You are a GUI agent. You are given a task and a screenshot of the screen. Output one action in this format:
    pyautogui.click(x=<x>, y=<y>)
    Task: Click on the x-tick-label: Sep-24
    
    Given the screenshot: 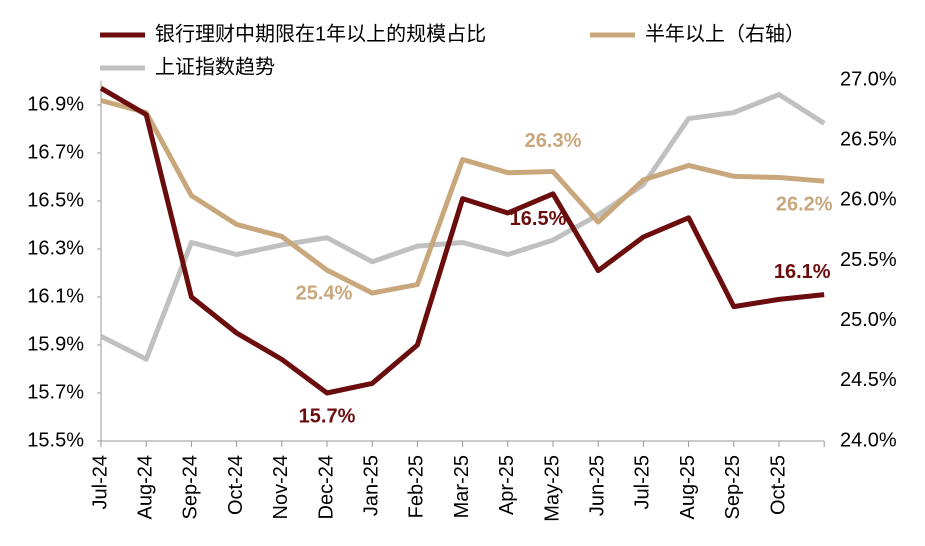 What is the action you would take?
    pyautogui.click(x=191, y=487)
    